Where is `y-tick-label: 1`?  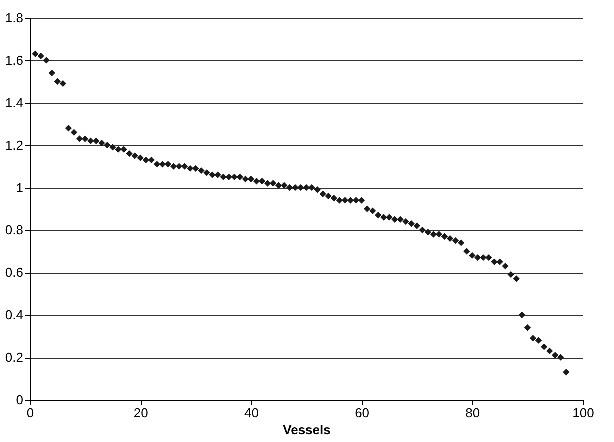
y-tick-label: 1 is located at coordinates (20, 188).